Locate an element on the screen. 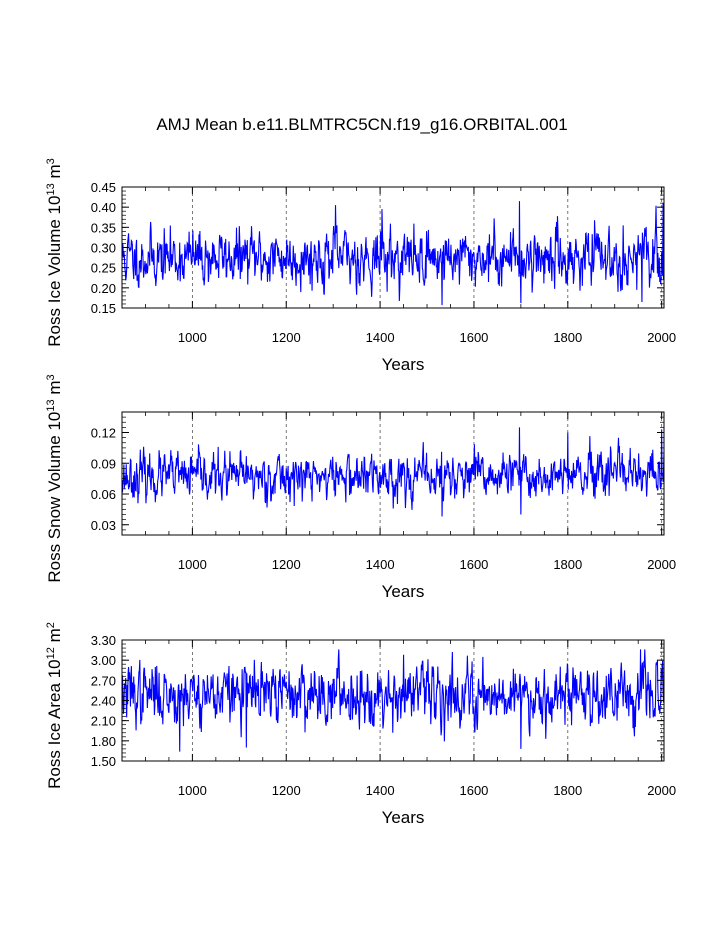  y-tick-label: 2.70 is located at coordinates (103, 680).